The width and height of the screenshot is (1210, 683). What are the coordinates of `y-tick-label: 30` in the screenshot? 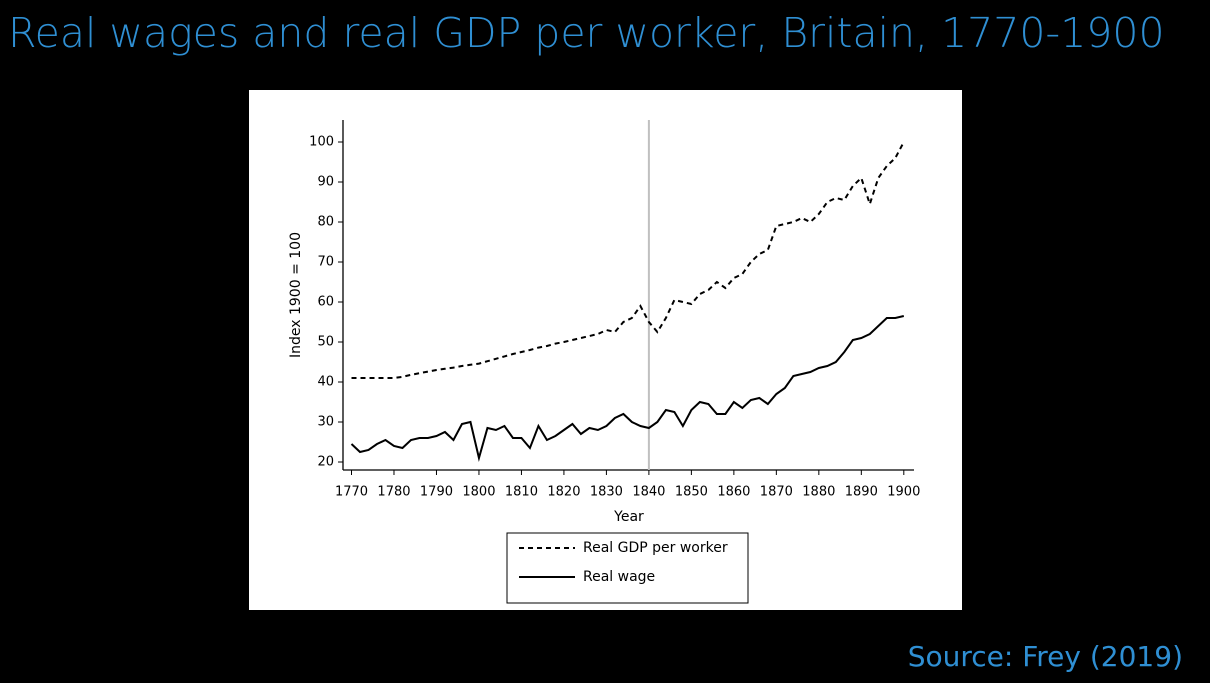 It's located at (325, 422).